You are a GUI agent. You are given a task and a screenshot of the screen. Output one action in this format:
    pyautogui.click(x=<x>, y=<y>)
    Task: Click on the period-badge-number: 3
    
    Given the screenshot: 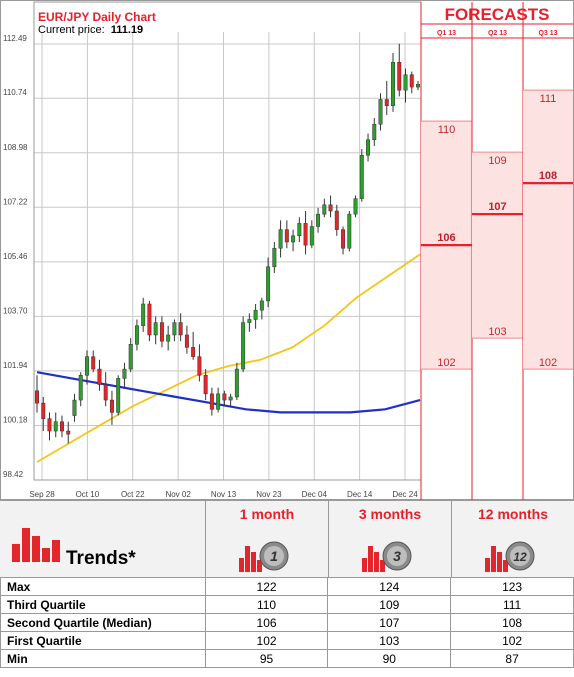 What is the action you would take?
    pyautogui.click(x=397, y=556)
    